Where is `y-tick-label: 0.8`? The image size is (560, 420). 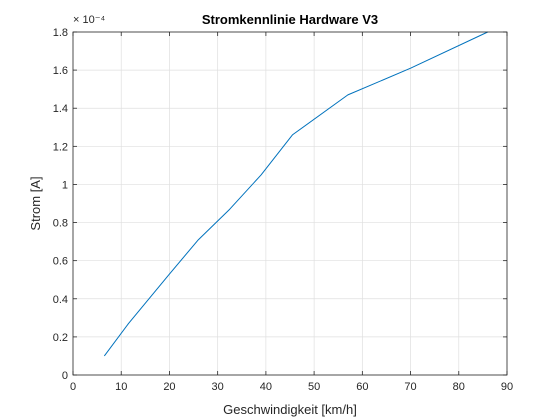 y-tick-label: 0.8 is located at coordinates (60, 224).